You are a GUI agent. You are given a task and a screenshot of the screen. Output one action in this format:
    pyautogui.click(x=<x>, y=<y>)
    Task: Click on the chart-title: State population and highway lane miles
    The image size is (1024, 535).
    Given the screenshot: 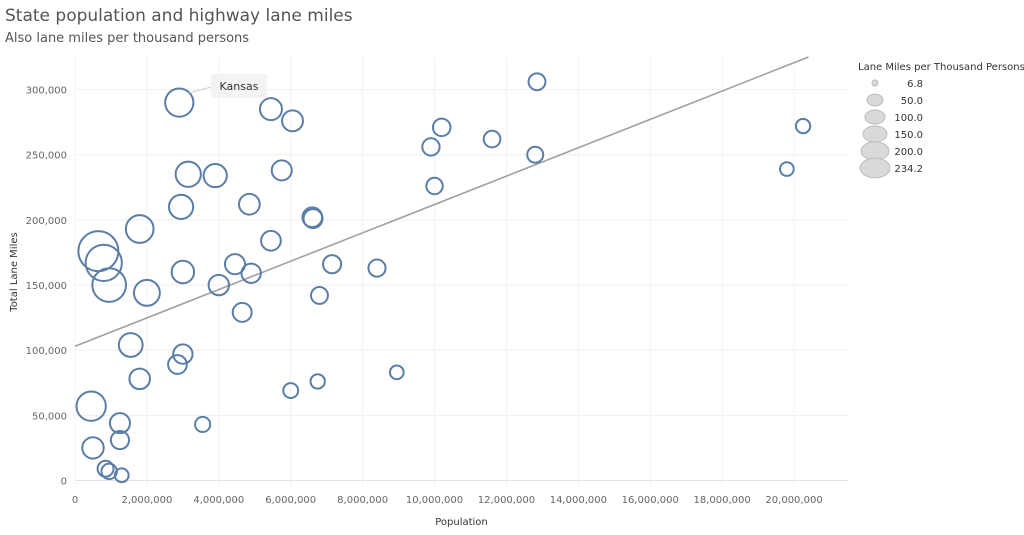 What is the action you would take?
    pyautogui.click(x=179, y=16)
    